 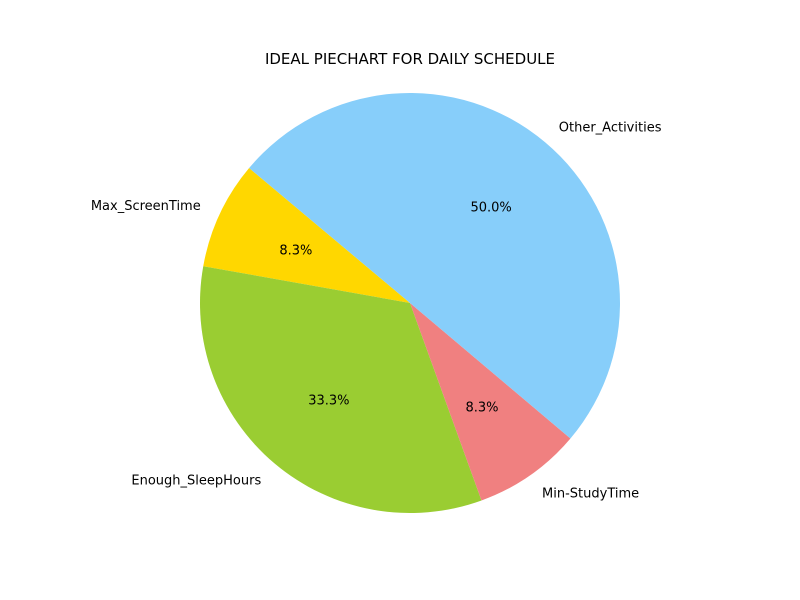 I want to click on slice-percent-label: 50.0%, so click(x=490, y=208).